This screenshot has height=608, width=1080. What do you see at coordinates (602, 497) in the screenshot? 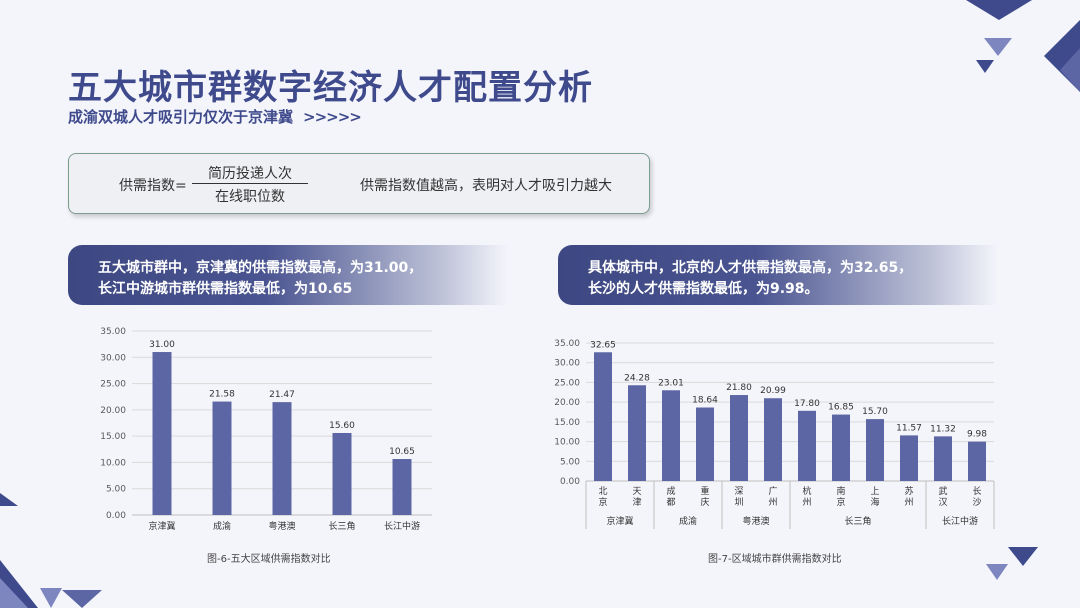
I see `x-tick-label: 北京` at bounding box center [602, 497].